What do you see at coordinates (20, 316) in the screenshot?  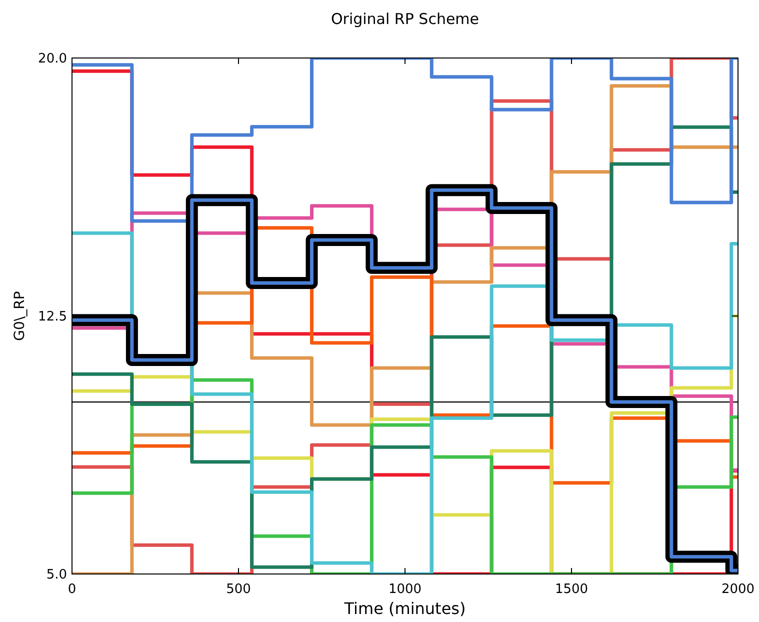 I see `y-axis-title: G0\_RP` at bounding box center [20, 316].